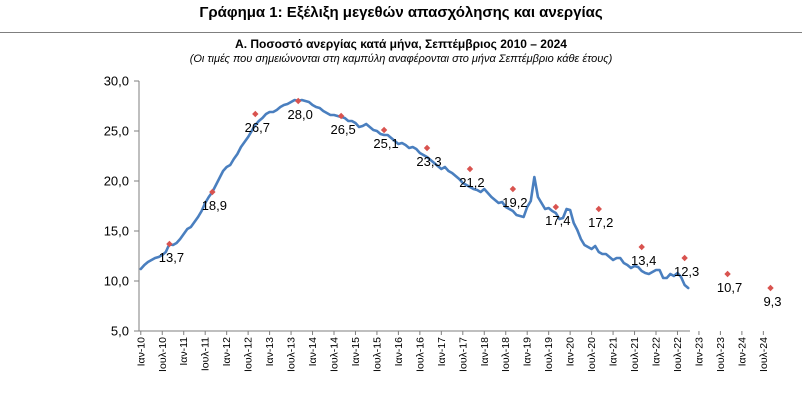 This screenshot has width=802, height=406. What do you see at coordinates (184, 351) in the screenshot?
I see `x-tick-label: Ιαν-11` at bounding box center [184, 351].